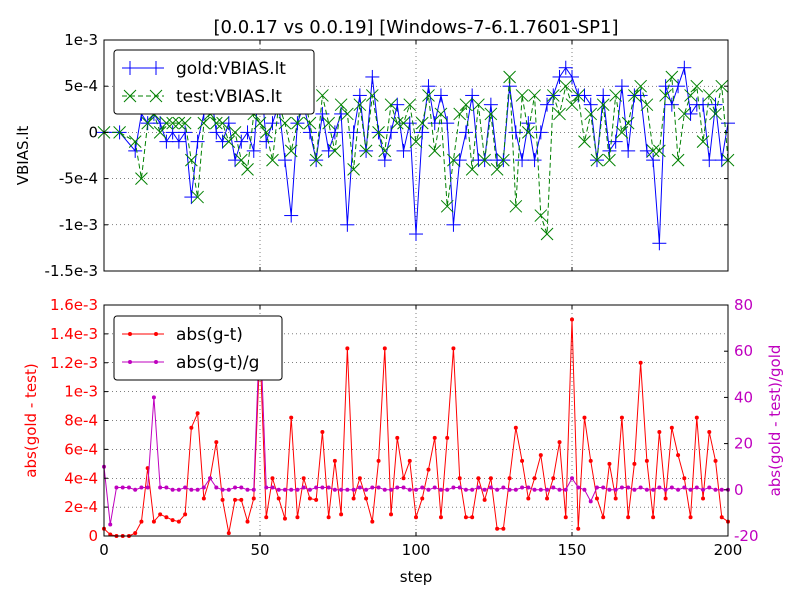 This screenshot has height=600, width=800. What do you see at coordinates (31, 420) in the screenshot?
I see `bottom-left-y-axis-label: abs(gold - test)` at bounding box center [31, 420].